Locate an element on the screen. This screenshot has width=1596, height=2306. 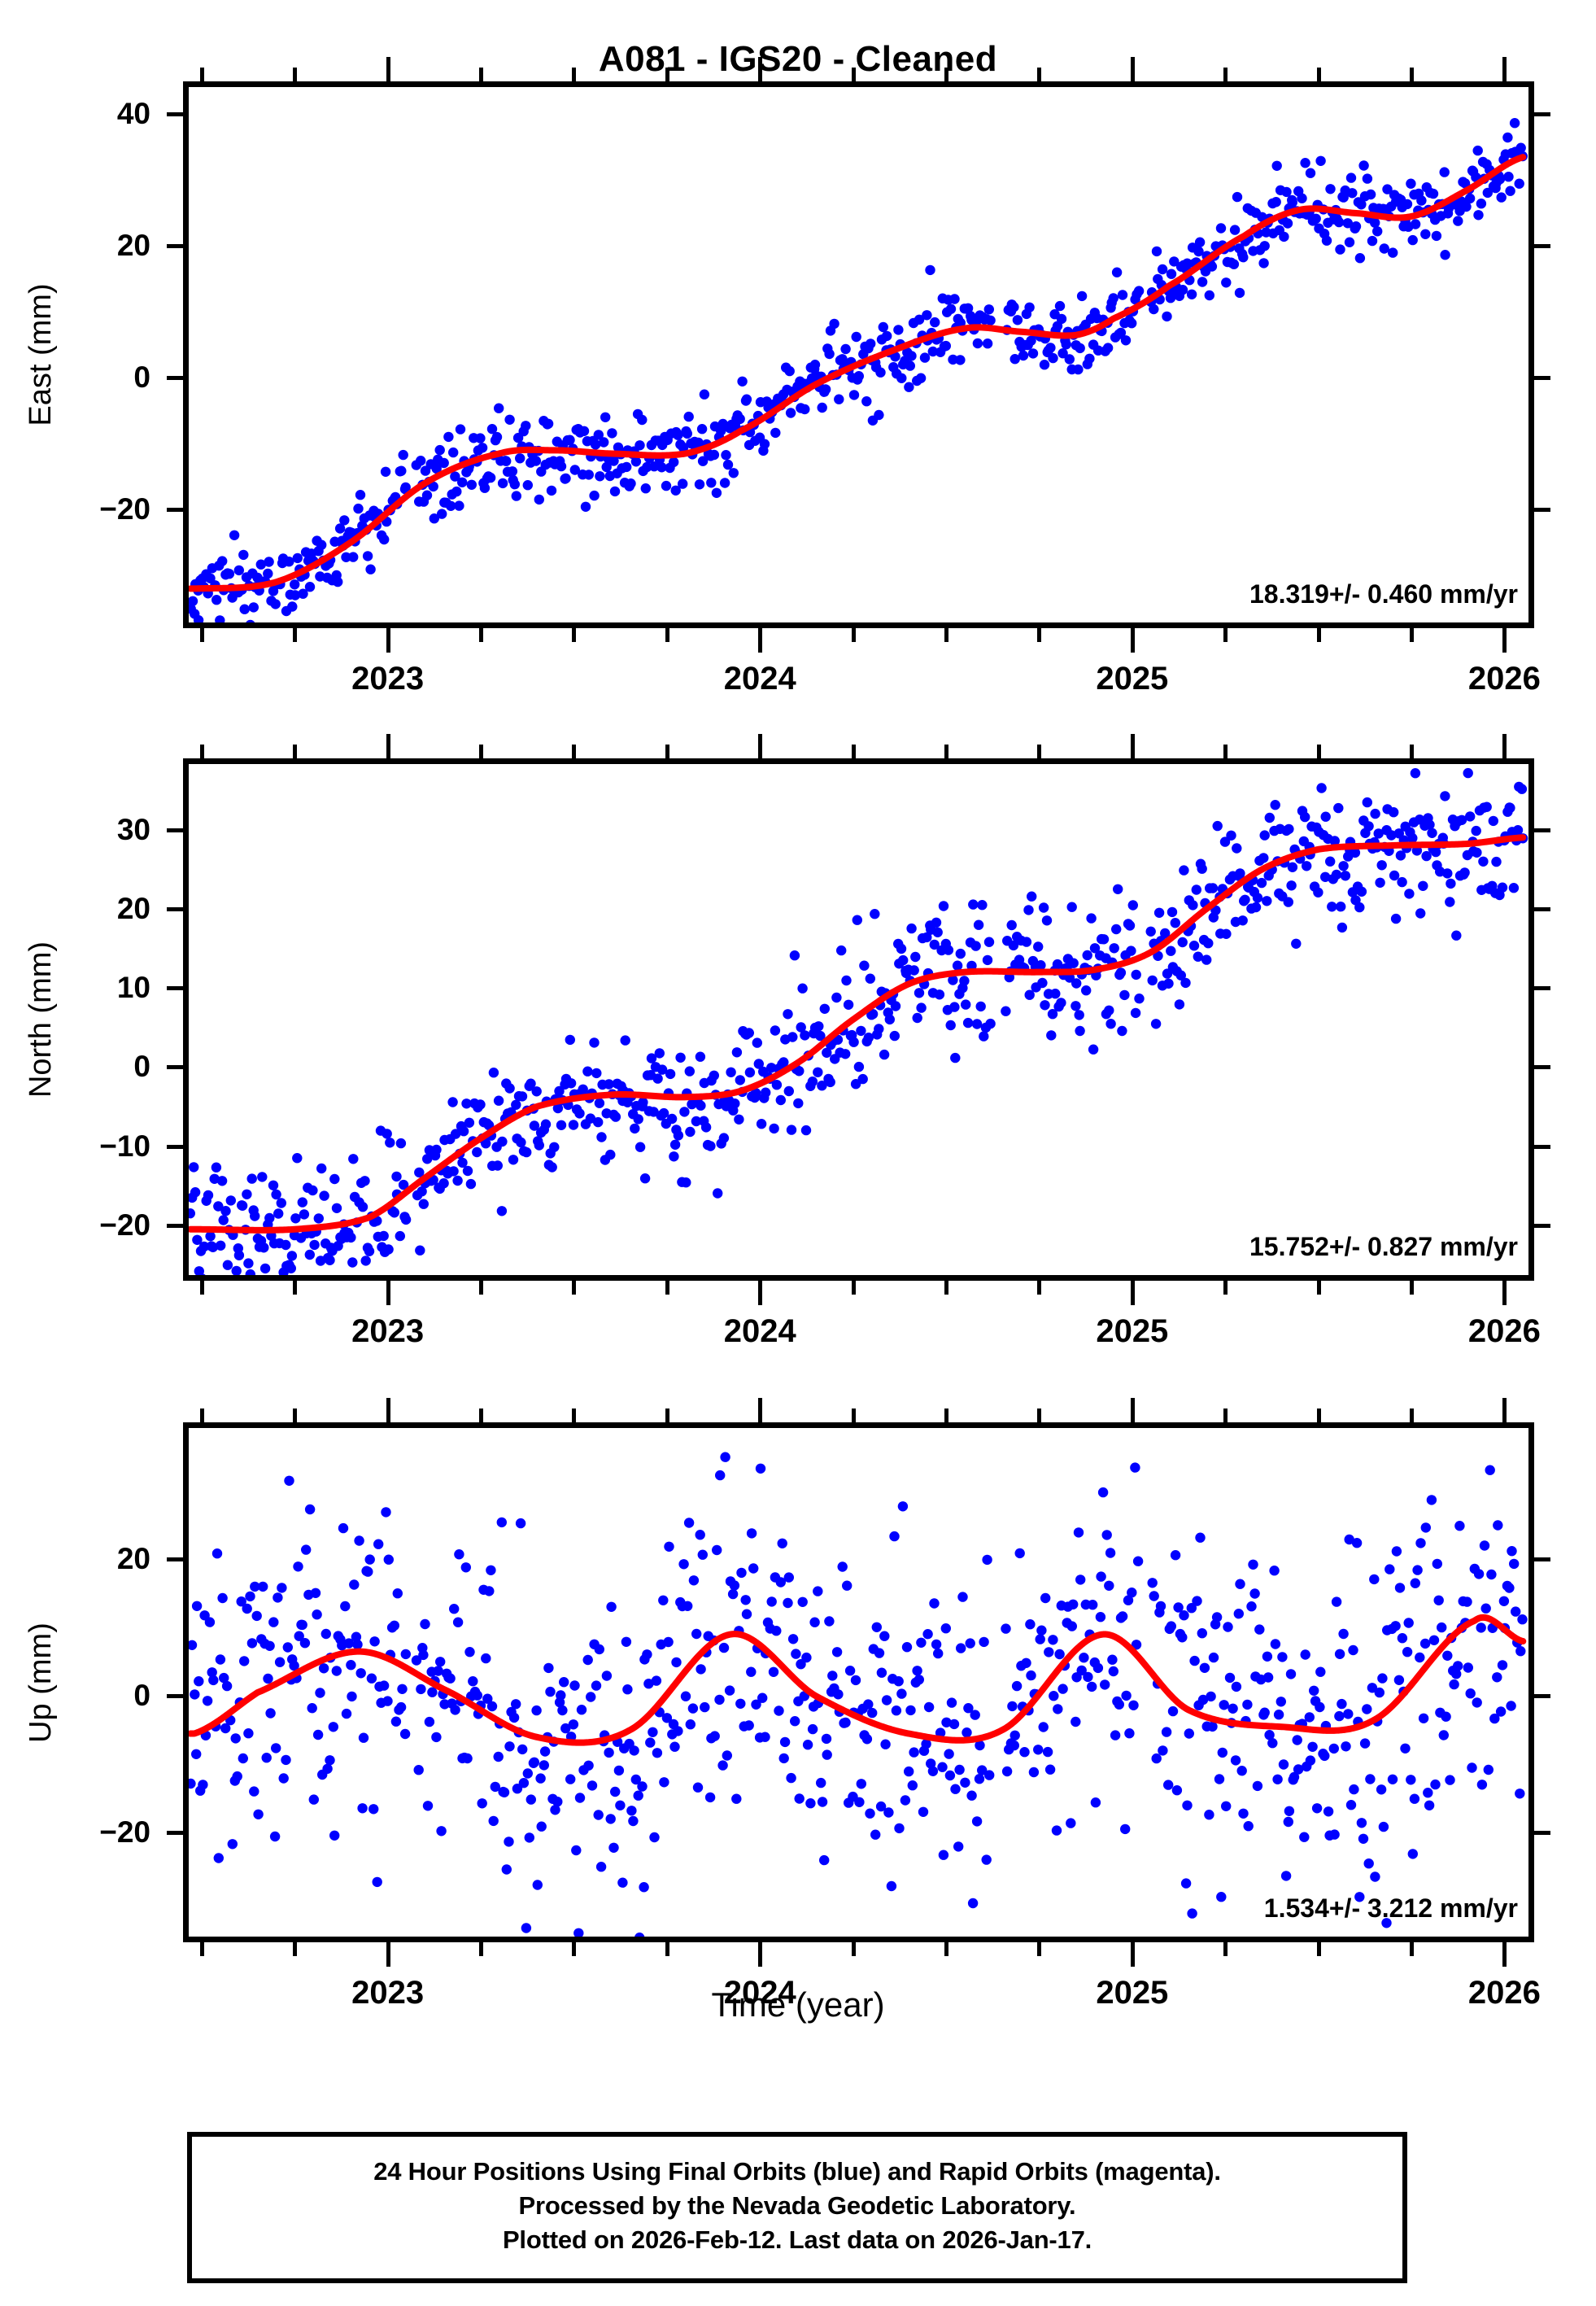
x-tick-label: 2025 is located at coordinates (1132, 1331).